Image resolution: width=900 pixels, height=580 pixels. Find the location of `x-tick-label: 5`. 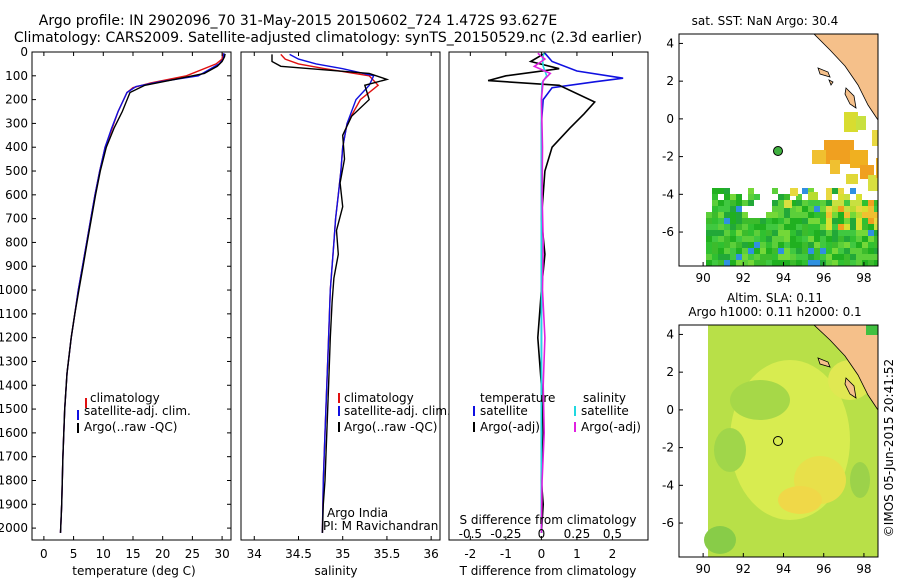

x-tick-label: 5 is located at coordinates (74, 554).